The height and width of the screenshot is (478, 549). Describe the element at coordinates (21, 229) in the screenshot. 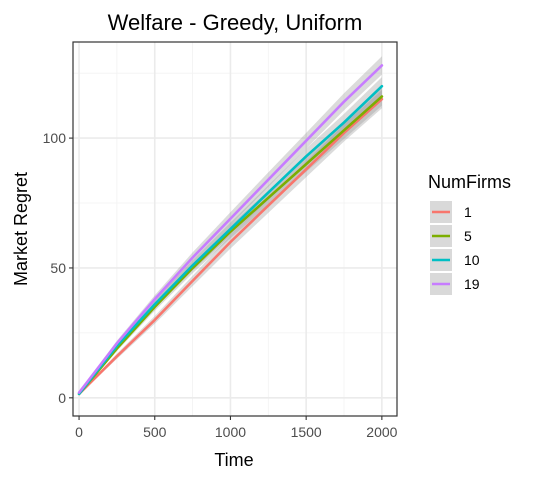

I see `y-axis-title: Market Regret` at that location.